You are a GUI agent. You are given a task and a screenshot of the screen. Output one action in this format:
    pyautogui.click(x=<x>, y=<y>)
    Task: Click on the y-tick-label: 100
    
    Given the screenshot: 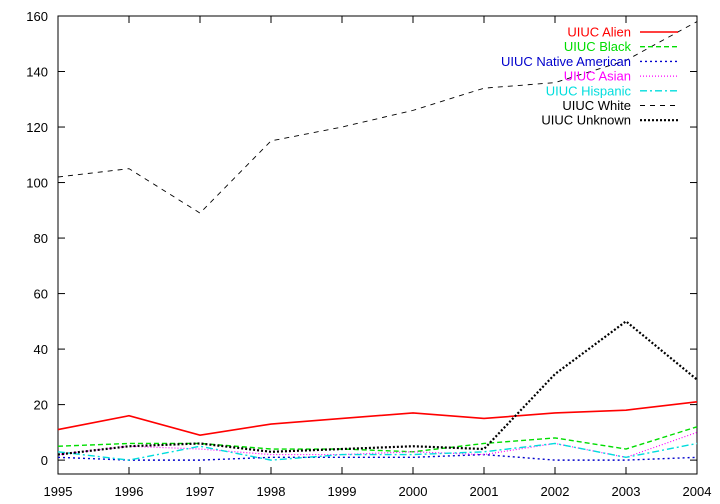 What is the action you would take?
    pyautogui.click(x=37, y=183)
    